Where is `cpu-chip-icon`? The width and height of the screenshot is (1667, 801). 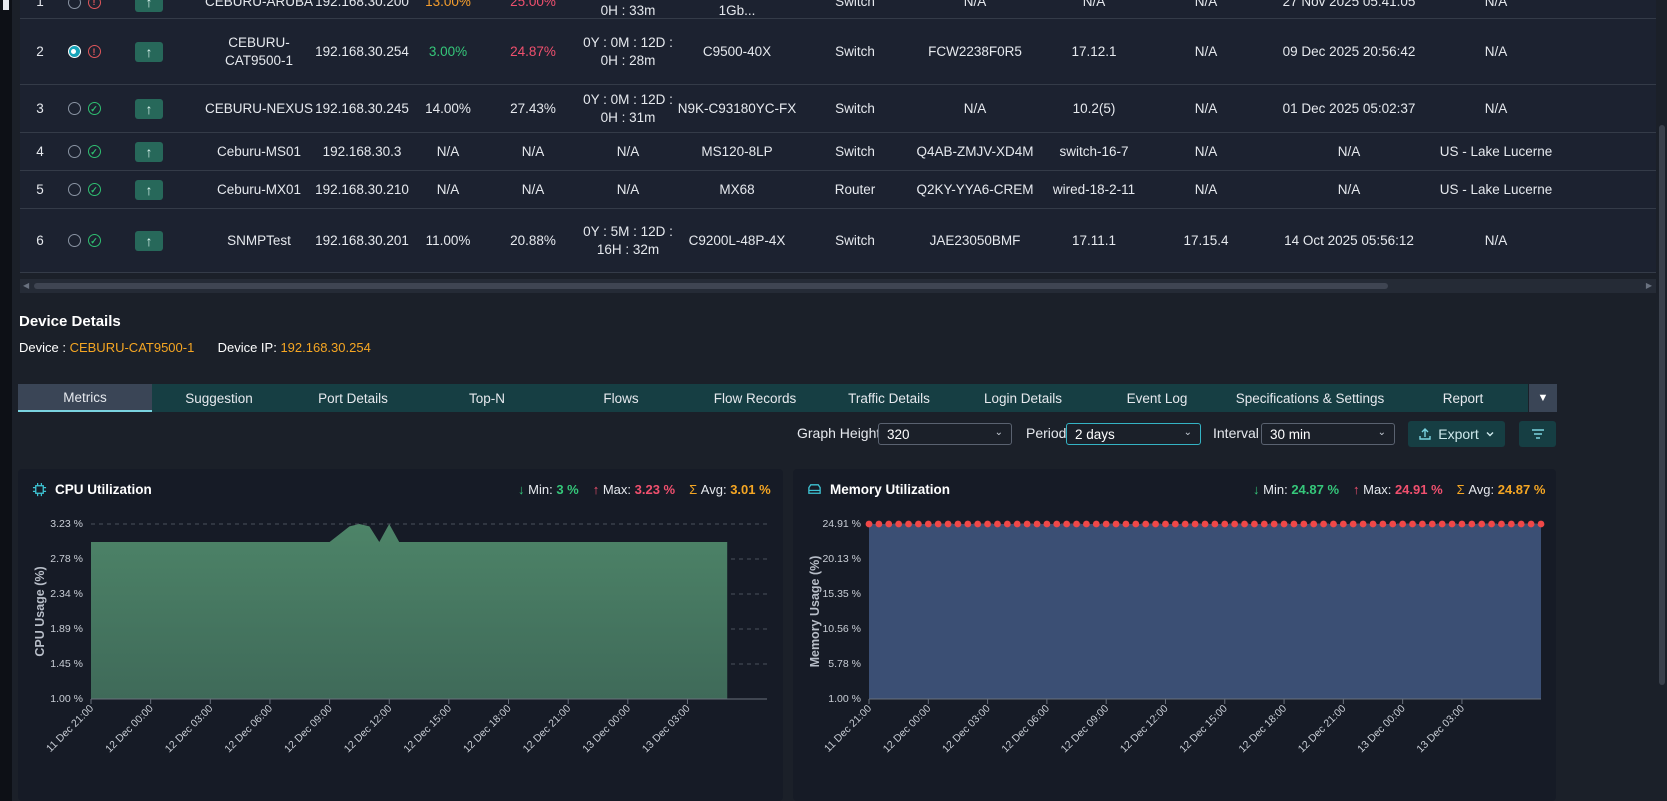 cpu-chip-icon is located at coordinates (39, 489).